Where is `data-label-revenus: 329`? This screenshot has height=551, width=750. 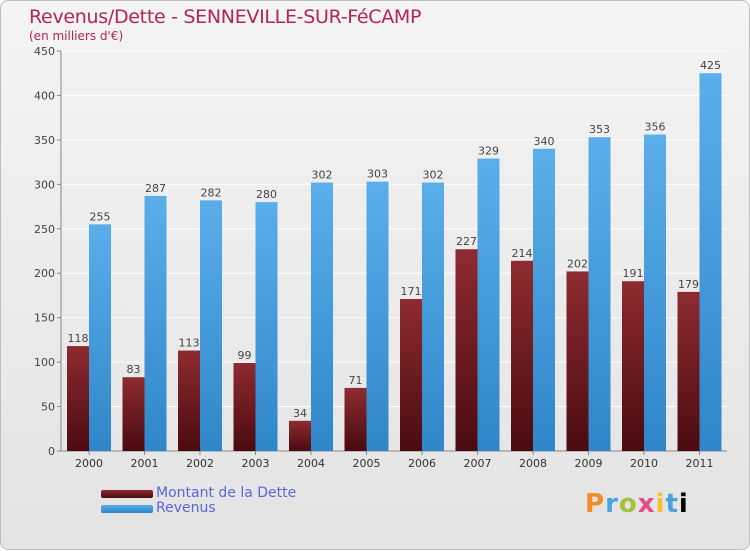
data-label-revenus: 329 is located at coordinates (488, 151).